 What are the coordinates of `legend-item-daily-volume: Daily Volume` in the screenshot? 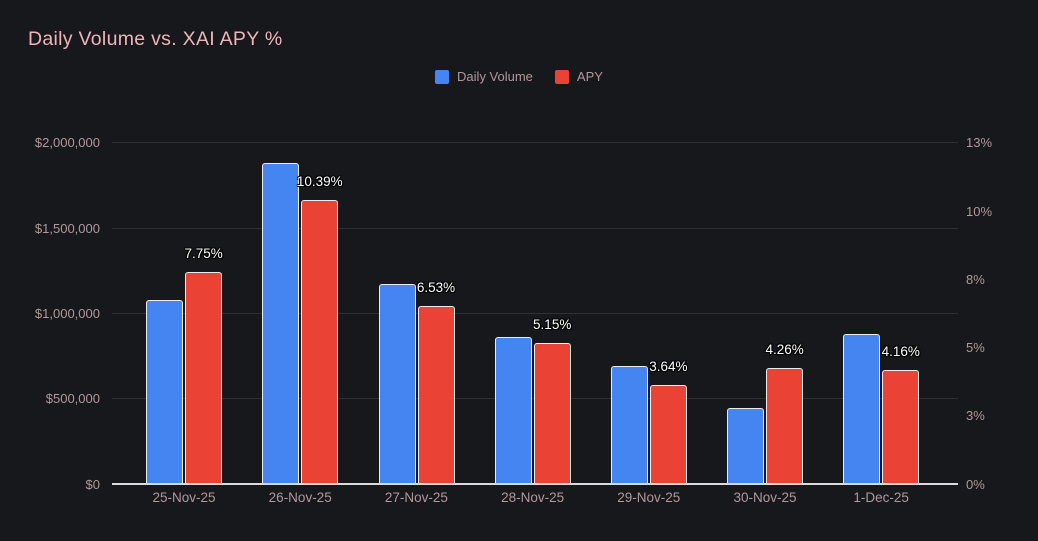 It's located at (484, 76).